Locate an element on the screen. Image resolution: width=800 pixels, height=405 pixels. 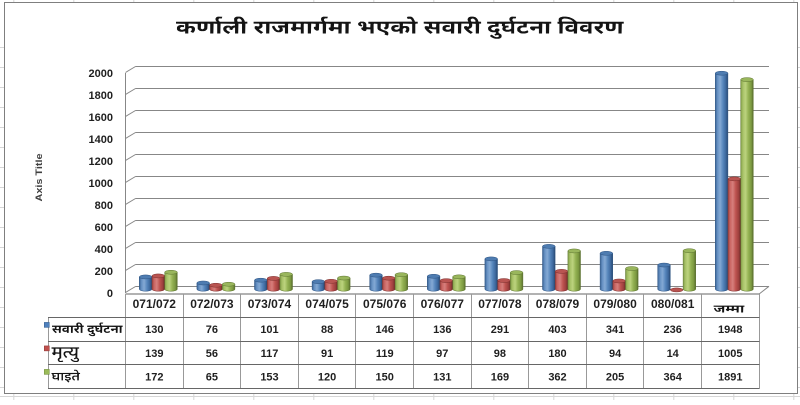
svg-text: 074/075 is located at coordinates (327, 304).